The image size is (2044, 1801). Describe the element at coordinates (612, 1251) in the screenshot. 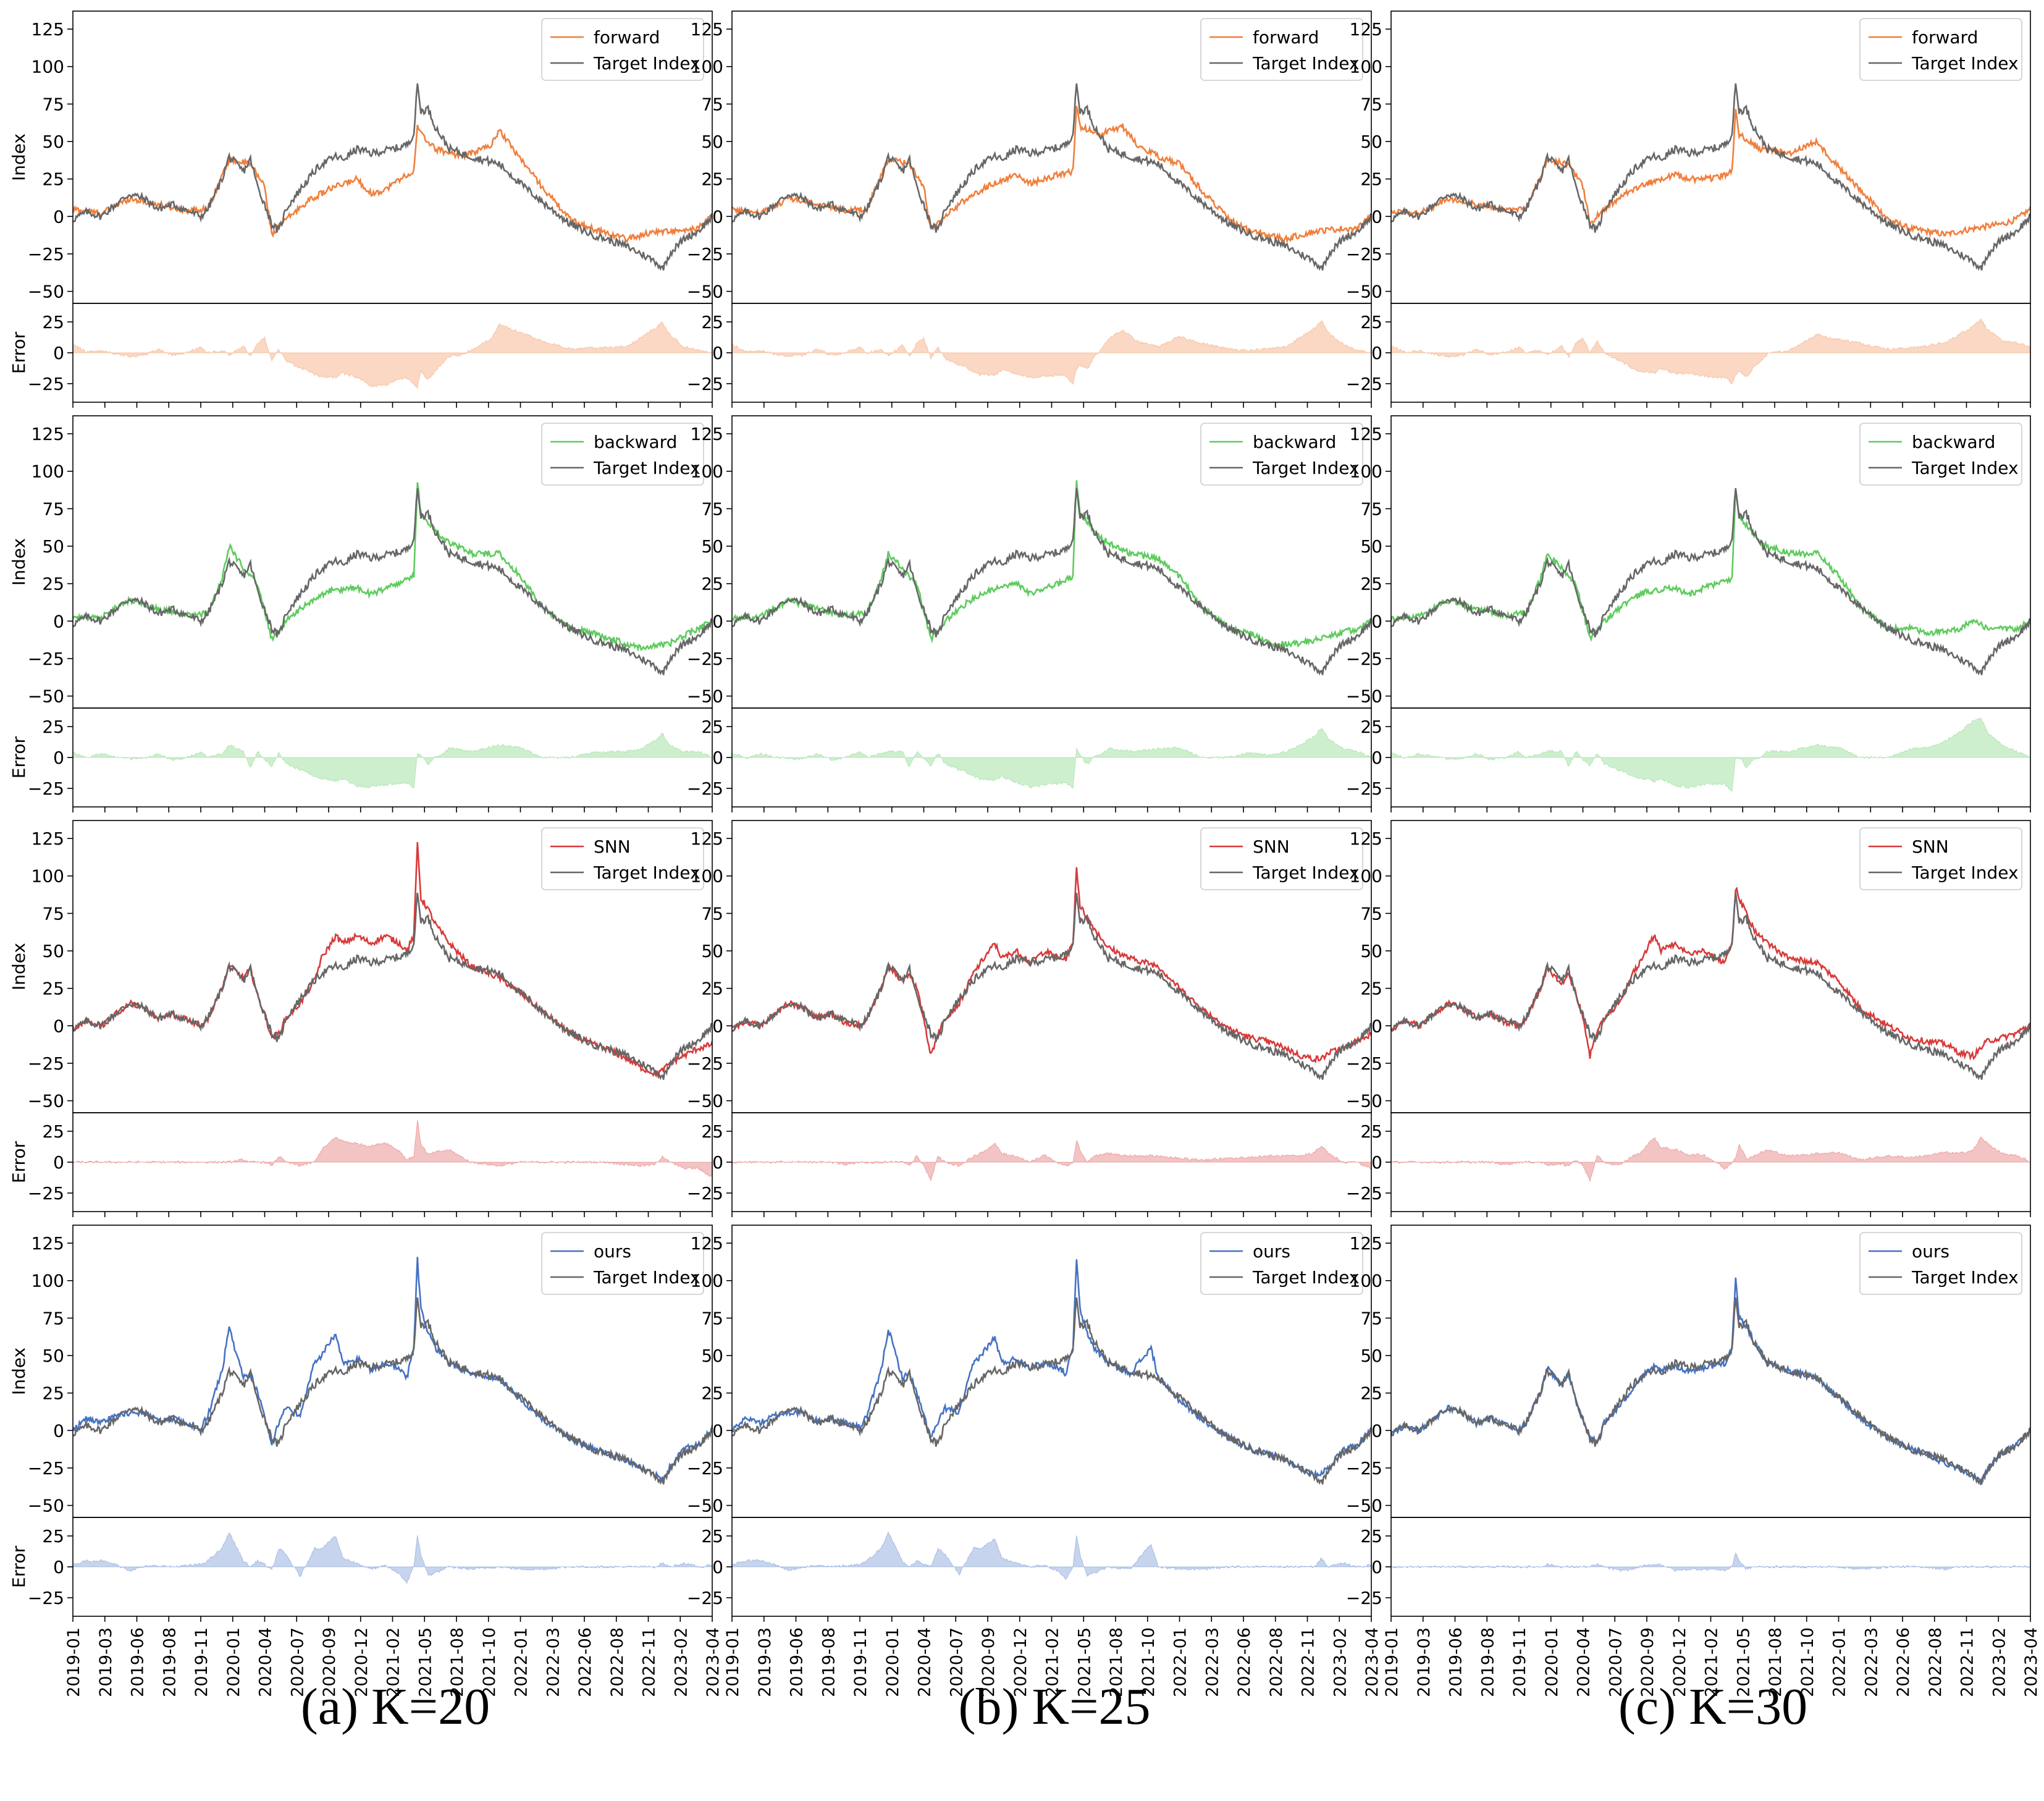

I see `legend-label-ours: ours` at that location.